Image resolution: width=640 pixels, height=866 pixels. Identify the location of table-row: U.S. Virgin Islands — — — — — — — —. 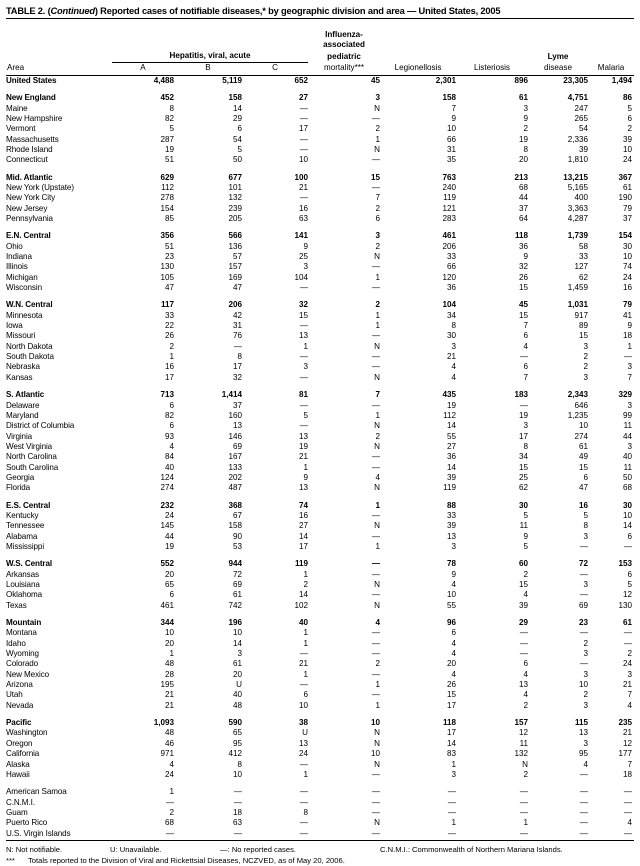
(320, 834).